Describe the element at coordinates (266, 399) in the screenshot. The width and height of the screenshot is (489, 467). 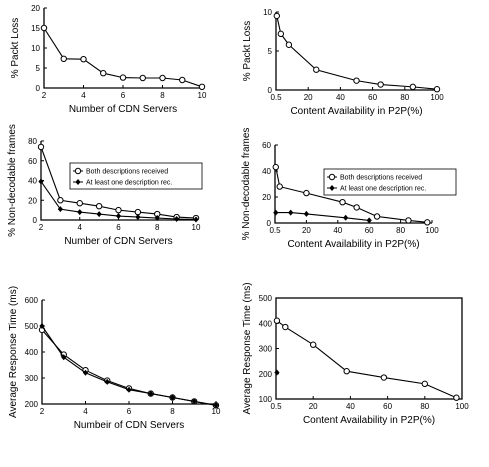
I see `y-tick-label: 100` at that location.